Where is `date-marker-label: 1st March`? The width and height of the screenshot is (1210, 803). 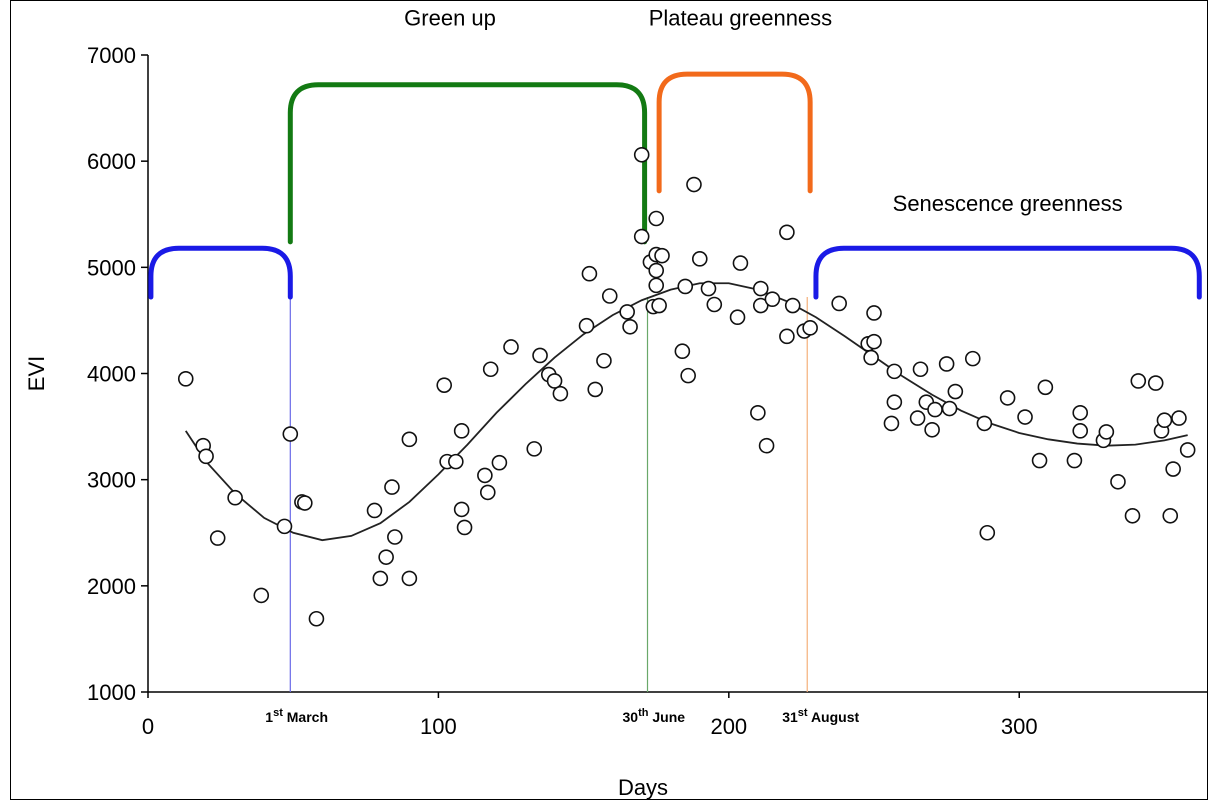
date-marker-label: 1st March is located at coordinates (296, 716).